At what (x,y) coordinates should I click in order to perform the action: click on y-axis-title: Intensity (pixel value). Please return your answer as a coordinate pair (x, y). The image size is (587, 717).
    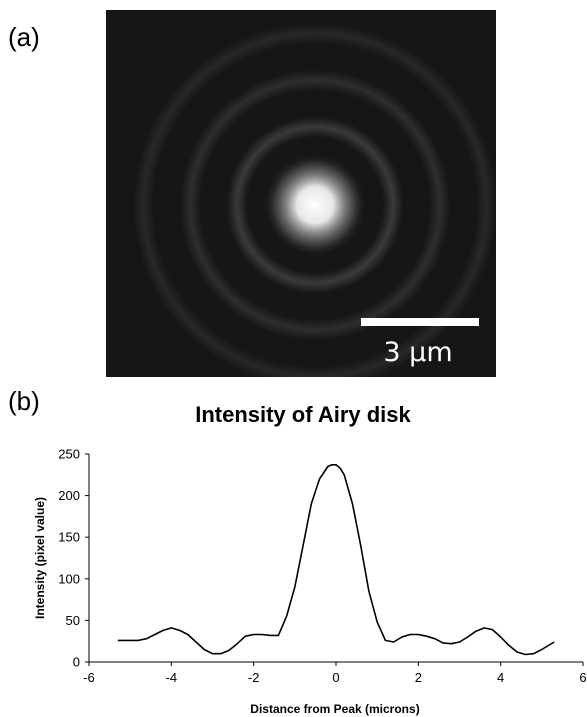
    Looking at the image, I should click on (40, 558).